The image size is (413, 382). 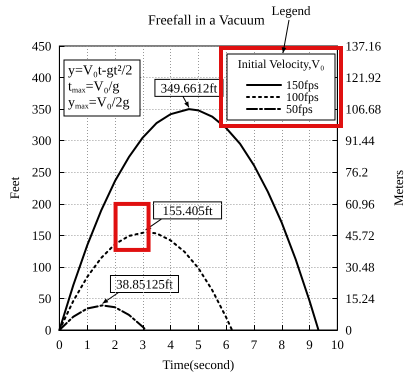 What do you see at coordinates (189, 88) in the screenshot?
I see `annotation: 349.6612ft` at bounding box center [189, 88].